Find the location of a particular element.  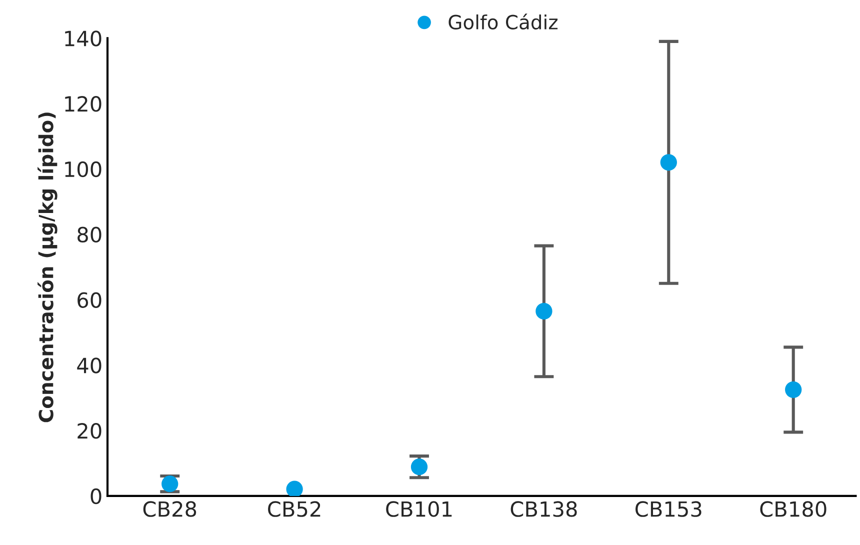

x-tick-label: CB101 is located at coordinates (419, 509).